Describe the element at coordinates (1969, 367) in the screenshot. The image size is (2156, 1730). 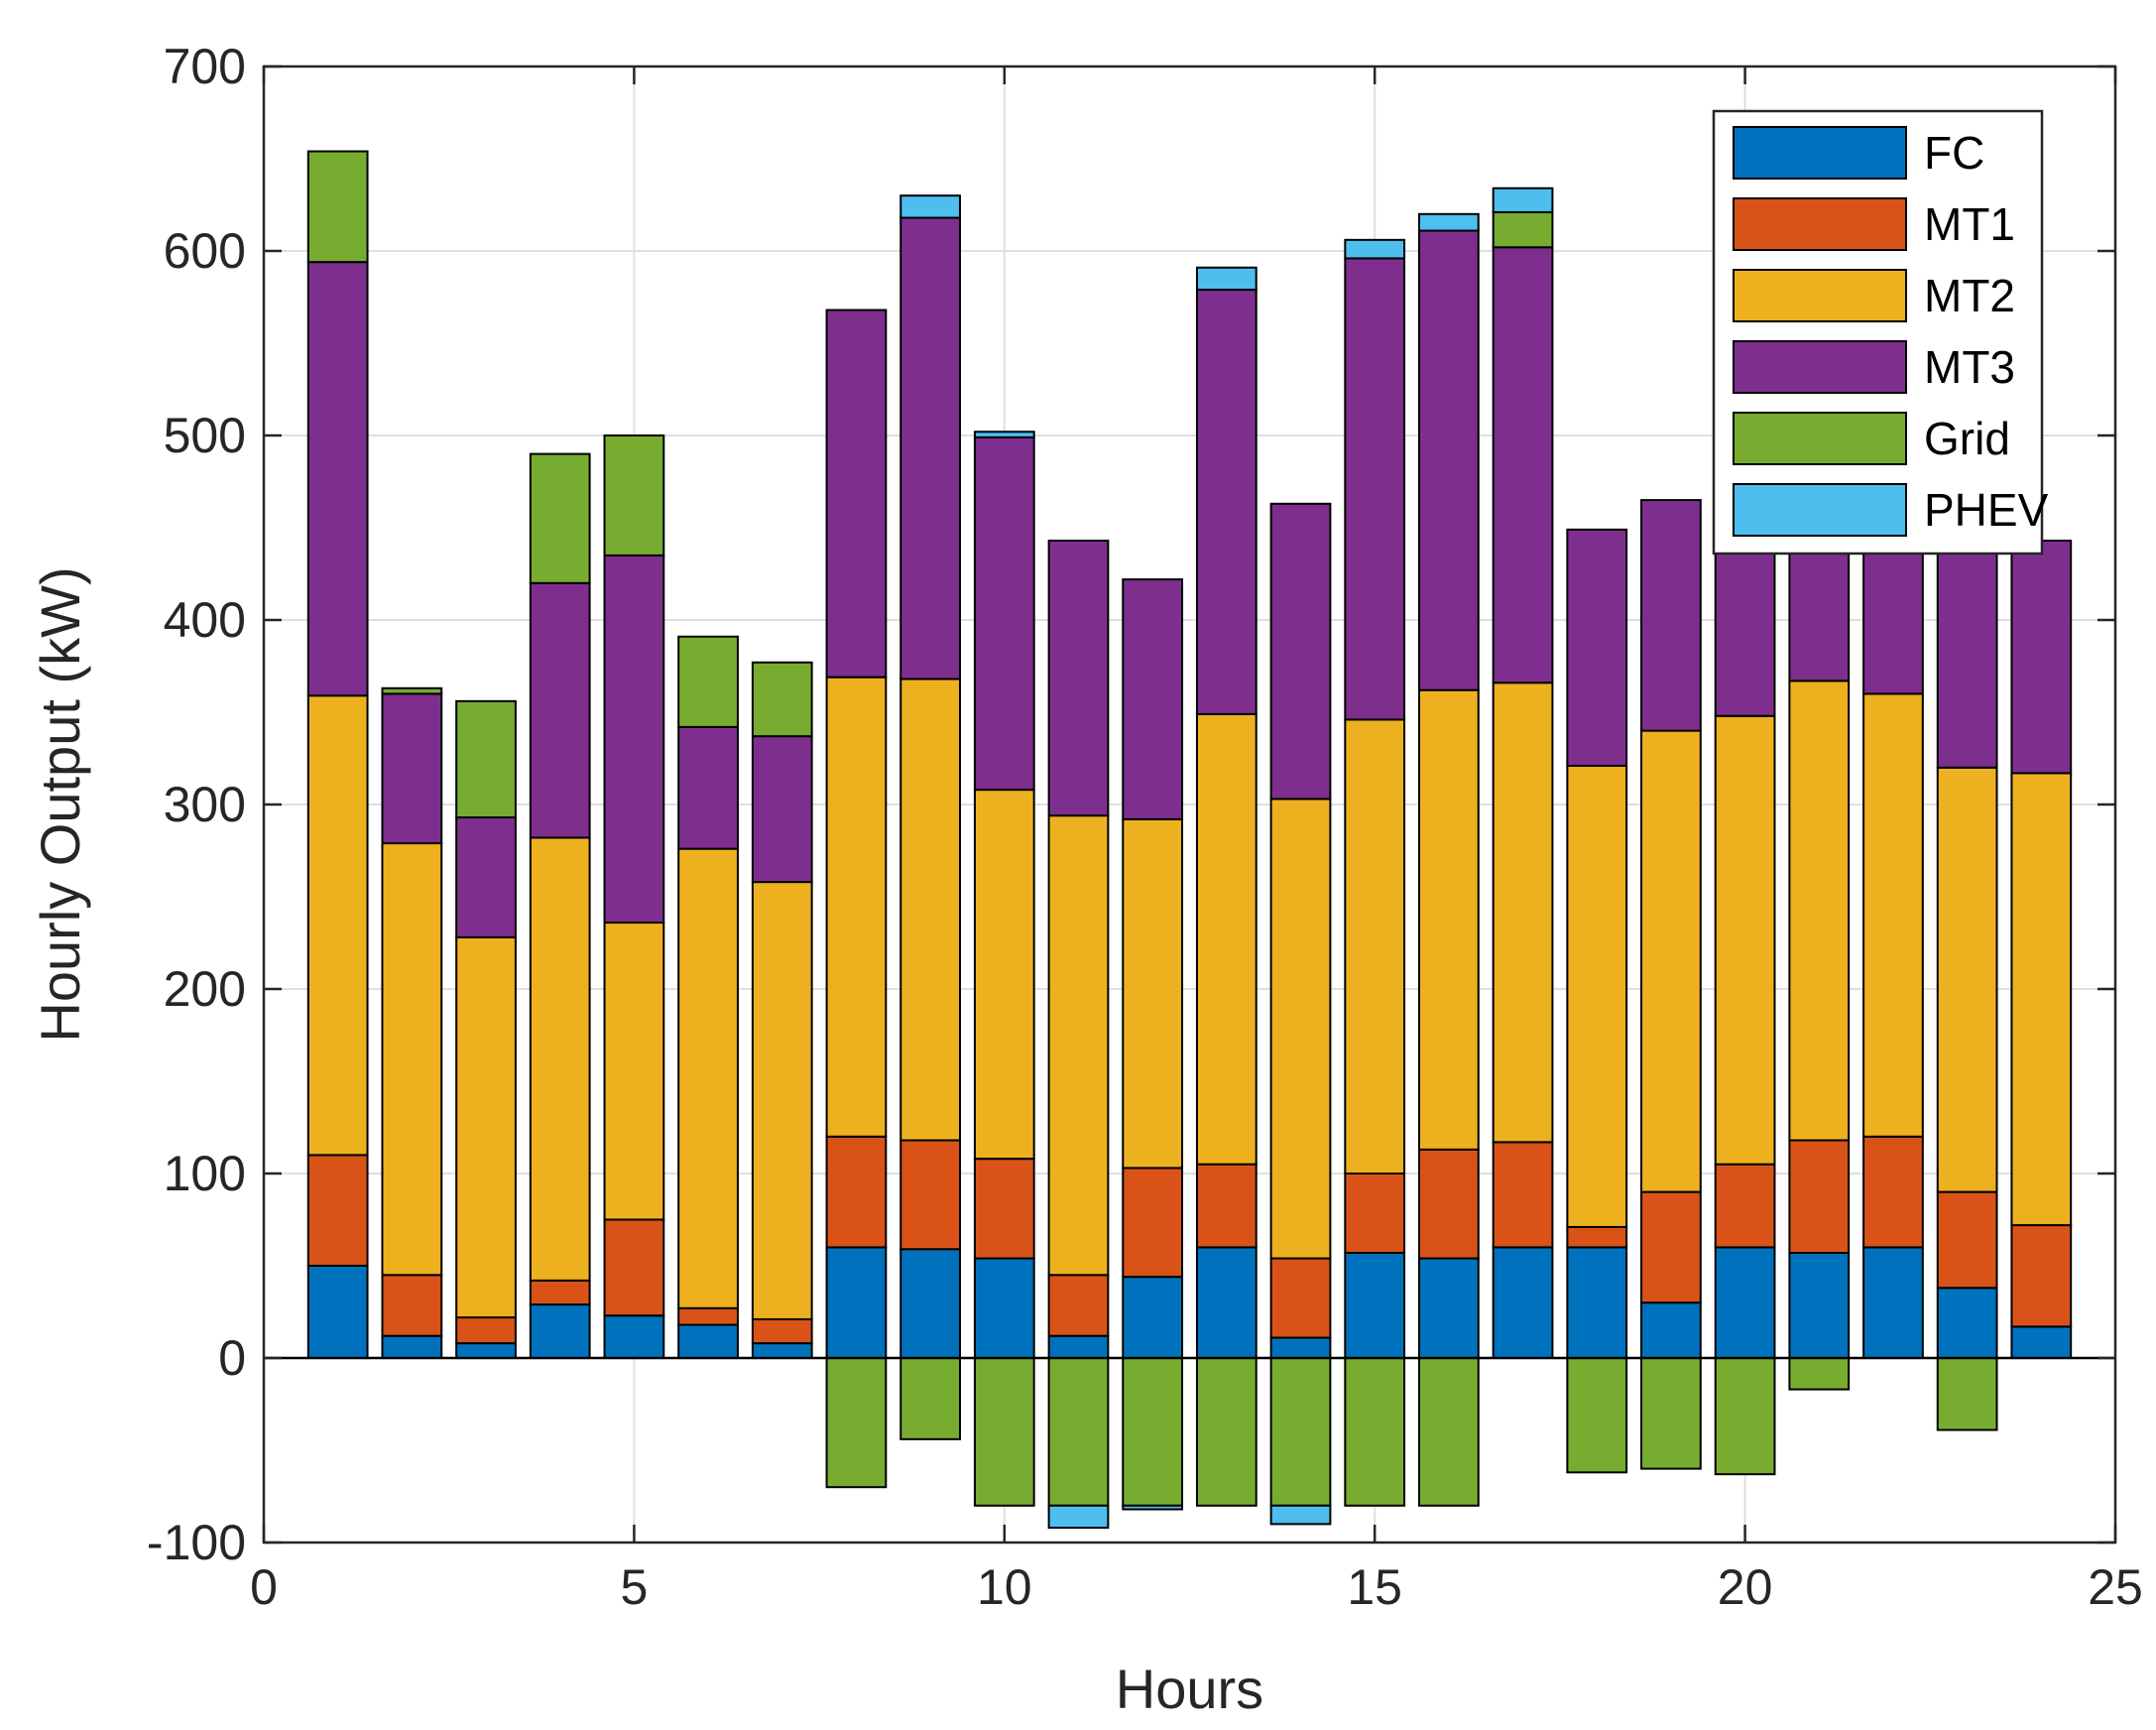
I see `legend-label-mt3: MT3` at that location.